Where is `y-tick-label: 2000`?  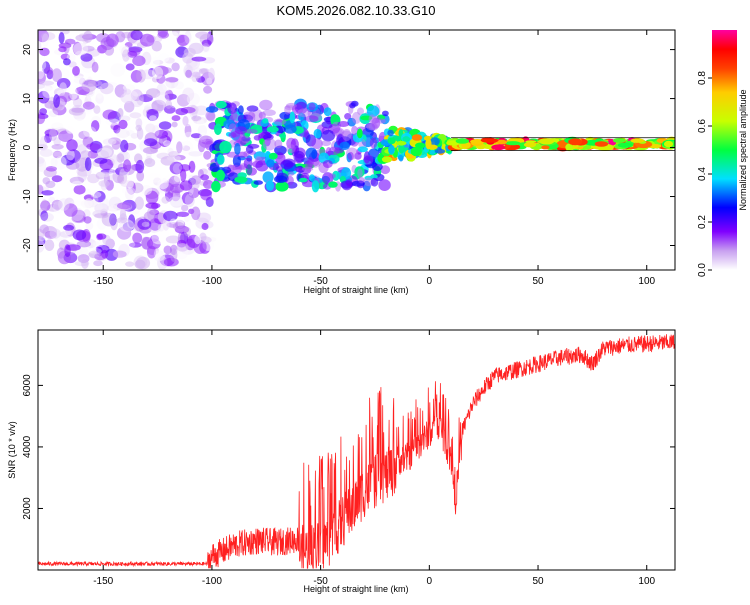 y-tick-label: 2000 is located at coordinates (27, 508).